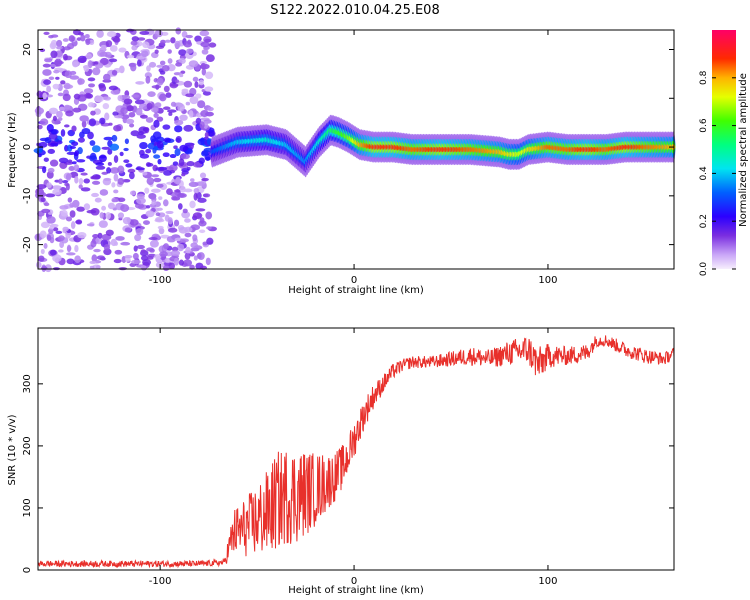 The width and height of the screenshot is (750, 600). I want to click on top-x-tick-label: 0, so click(354, 280).